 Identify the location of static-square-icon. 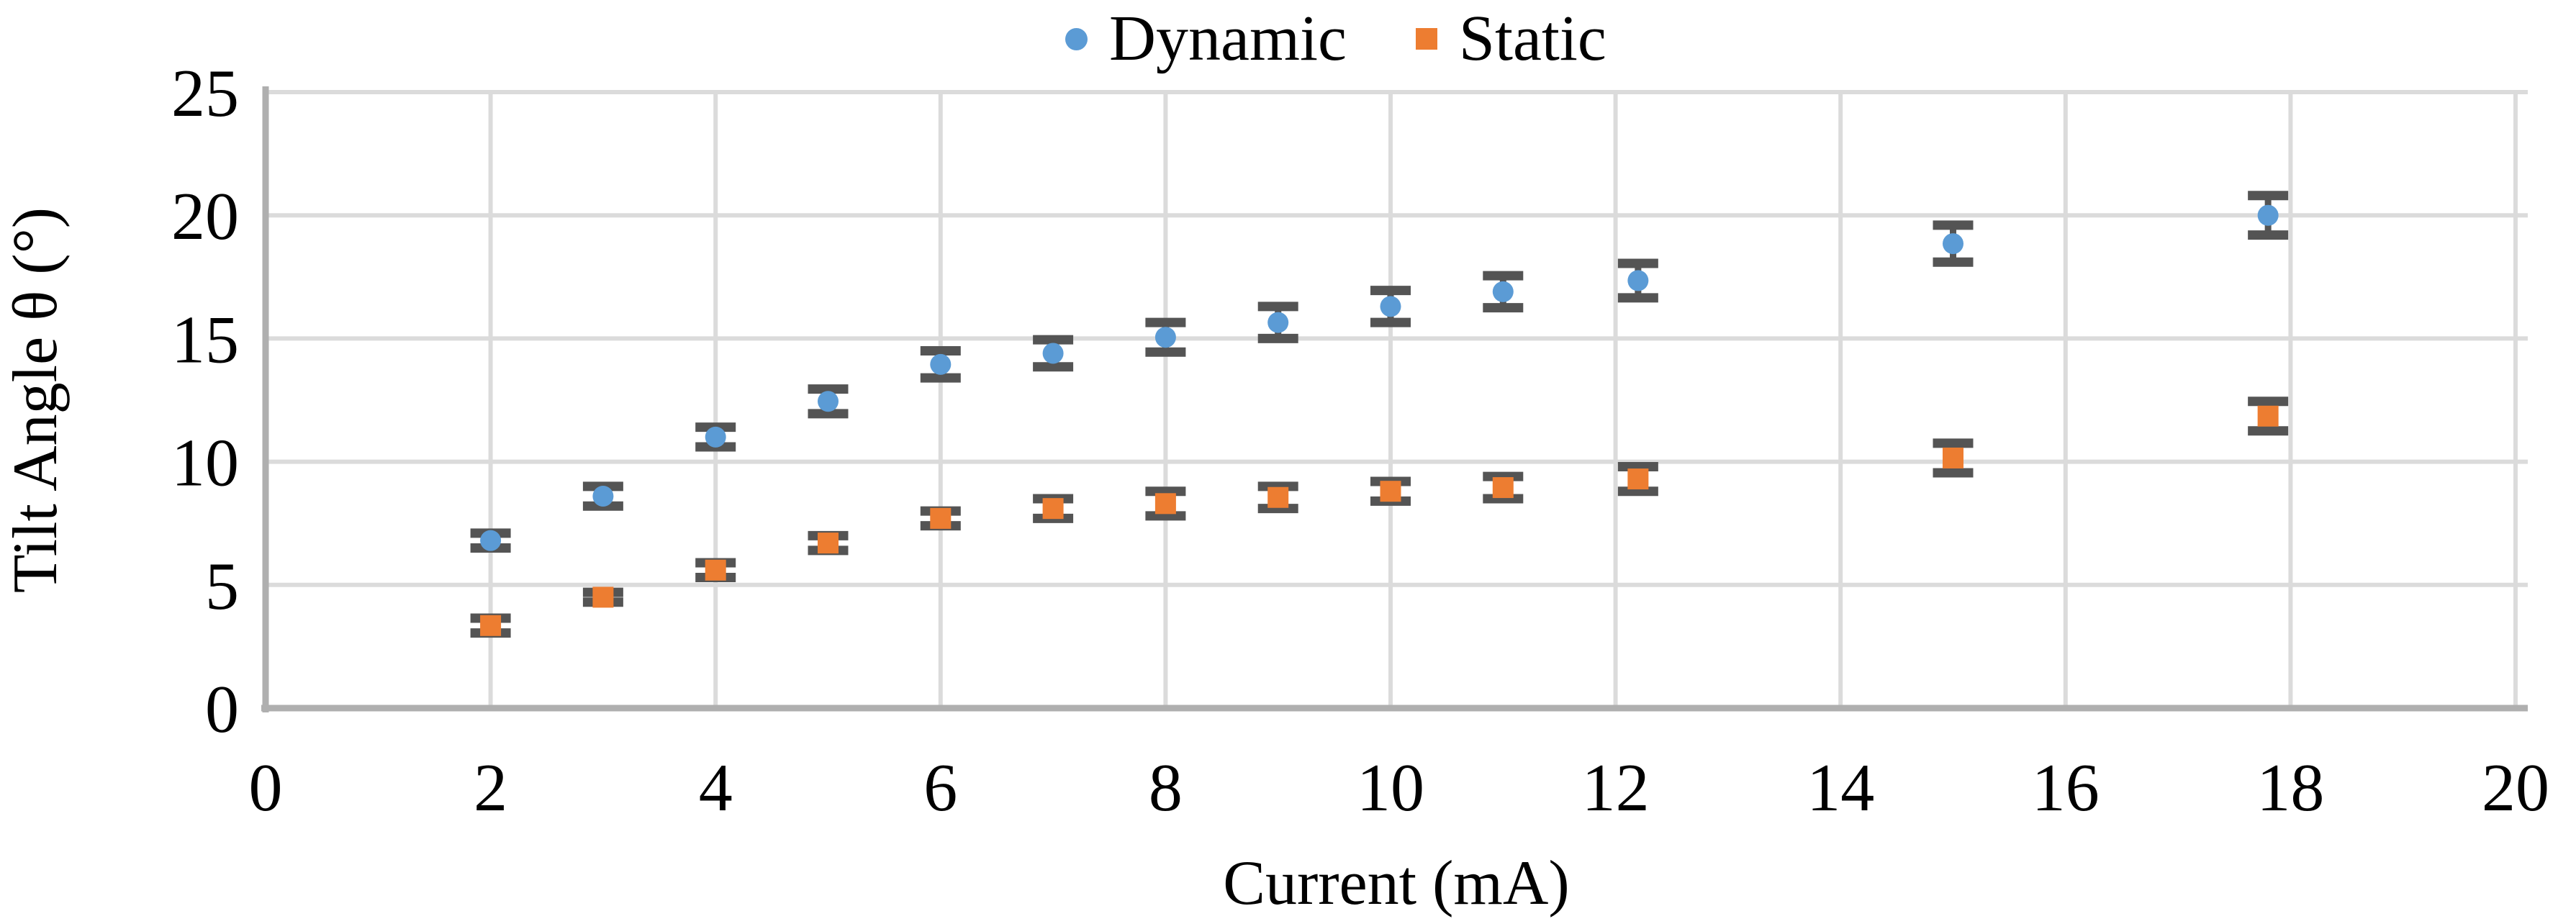
(1426, 39).